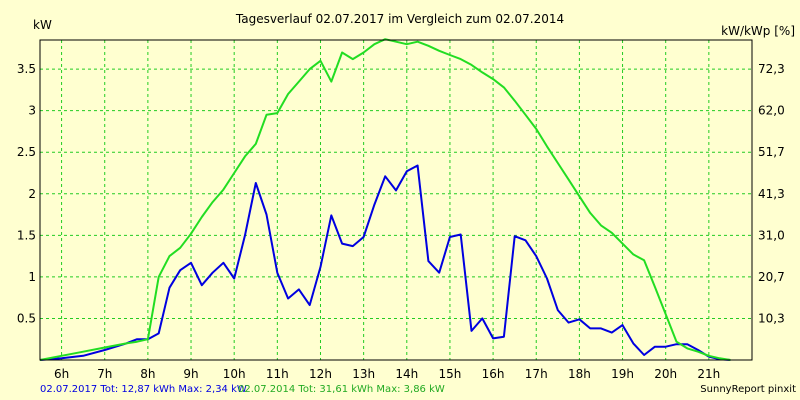 This screenshot has width=800, height=400. Describe the element at coordinates (26, 69) in the screenshot. I see `y-tick-label-left: 3.5` at that location.